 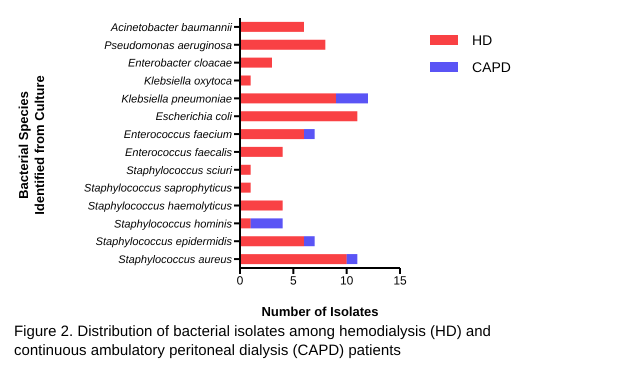 What do you see at coordinates (347, 281) in the screenshot?
I see `x-tick-label: 10` at bounding box center [347, 281].